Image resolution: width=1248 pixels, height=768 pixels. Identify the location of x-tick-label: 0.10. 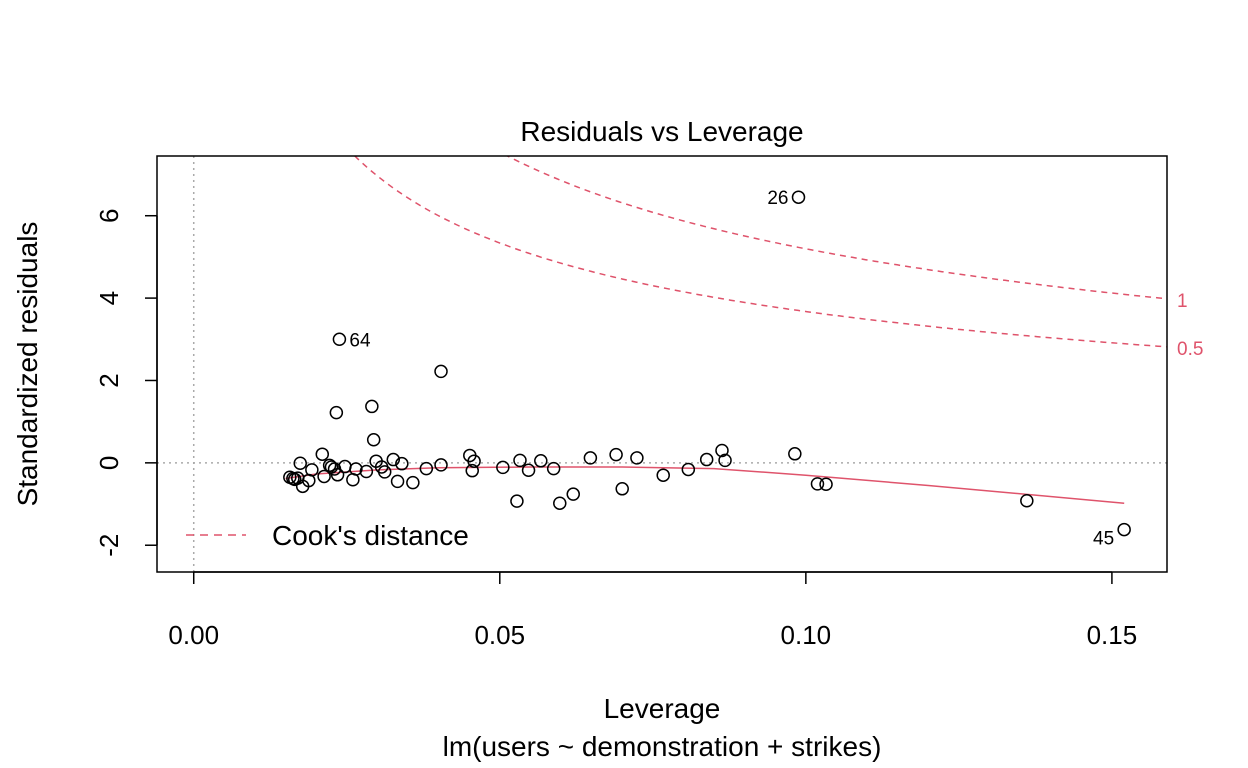
(806, 635).